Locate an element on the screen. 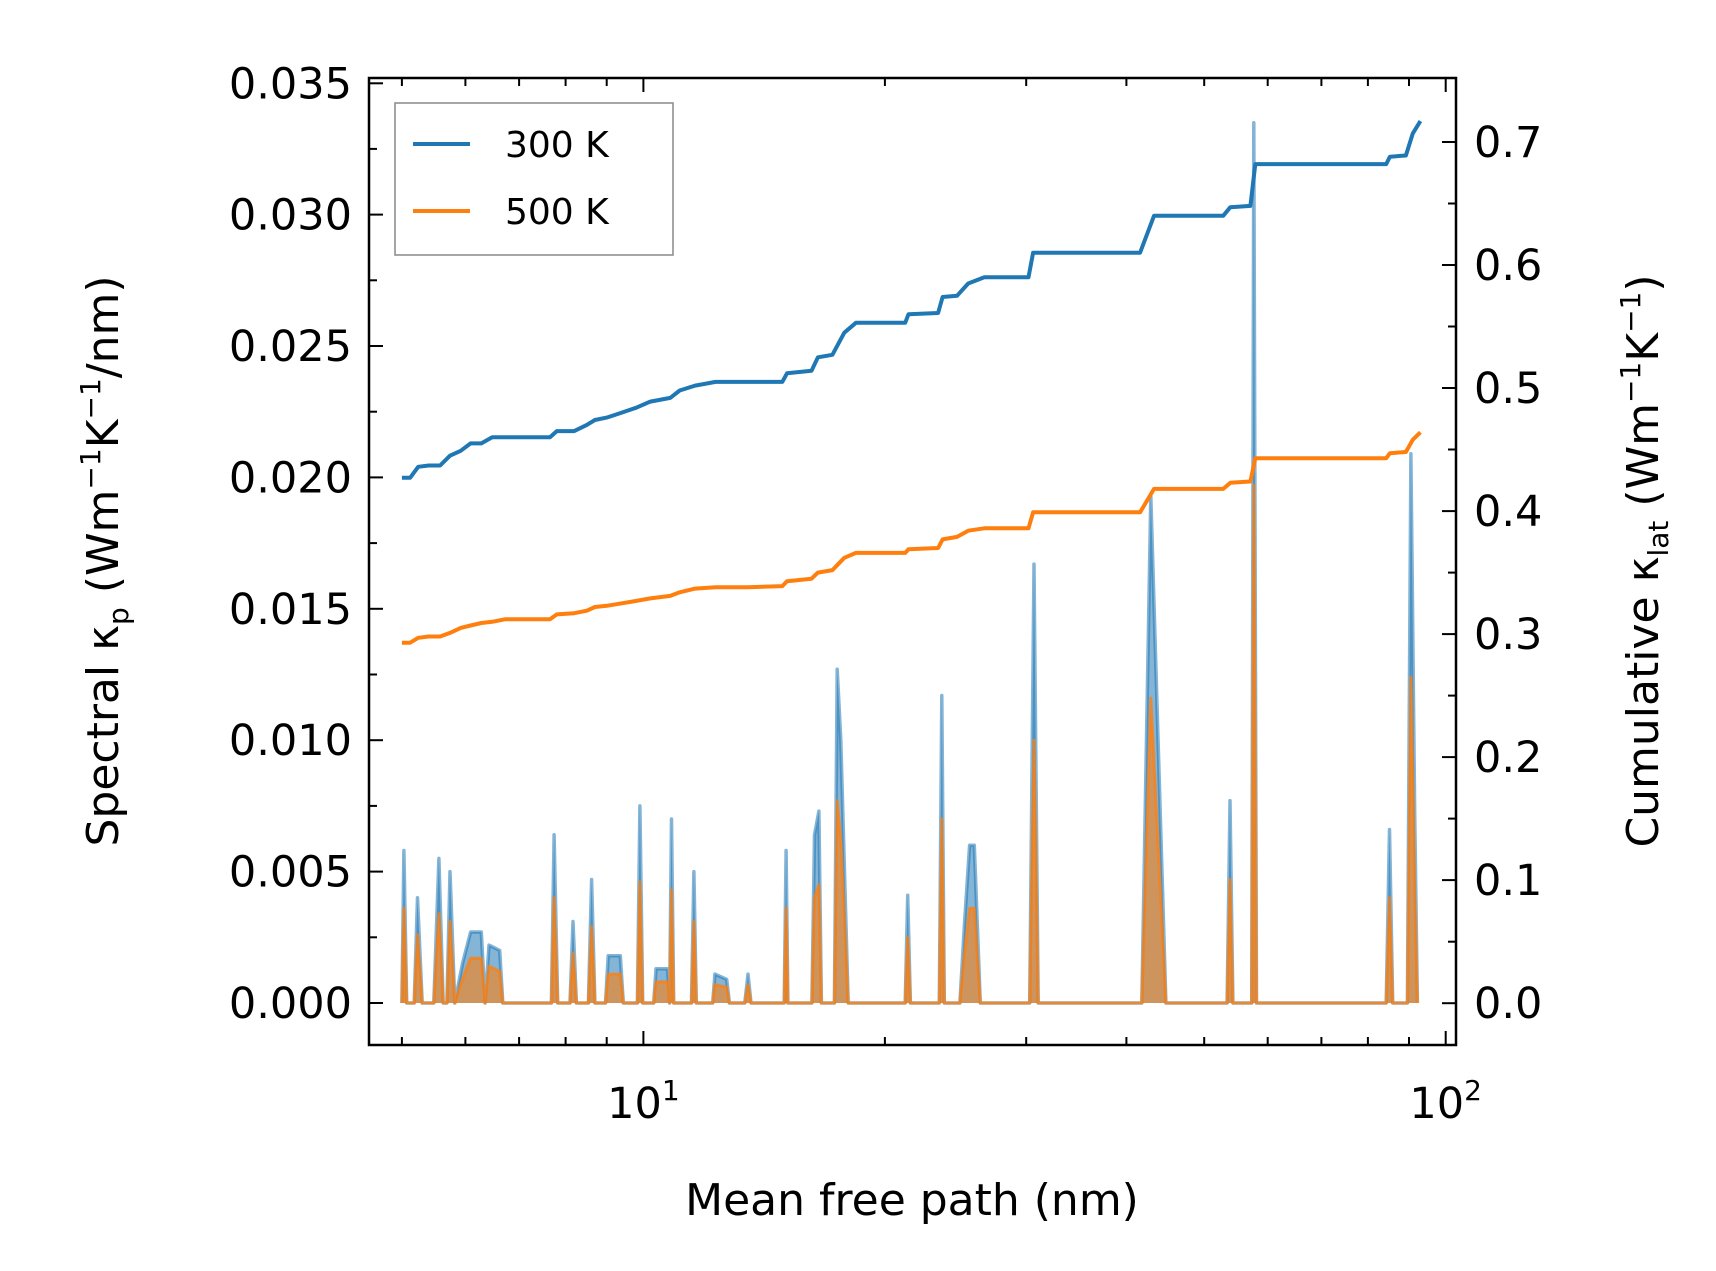 This screenshot has height=1271, width=1716. left-y-tick-label: 0.000 is located at coordinates (290, 1004).